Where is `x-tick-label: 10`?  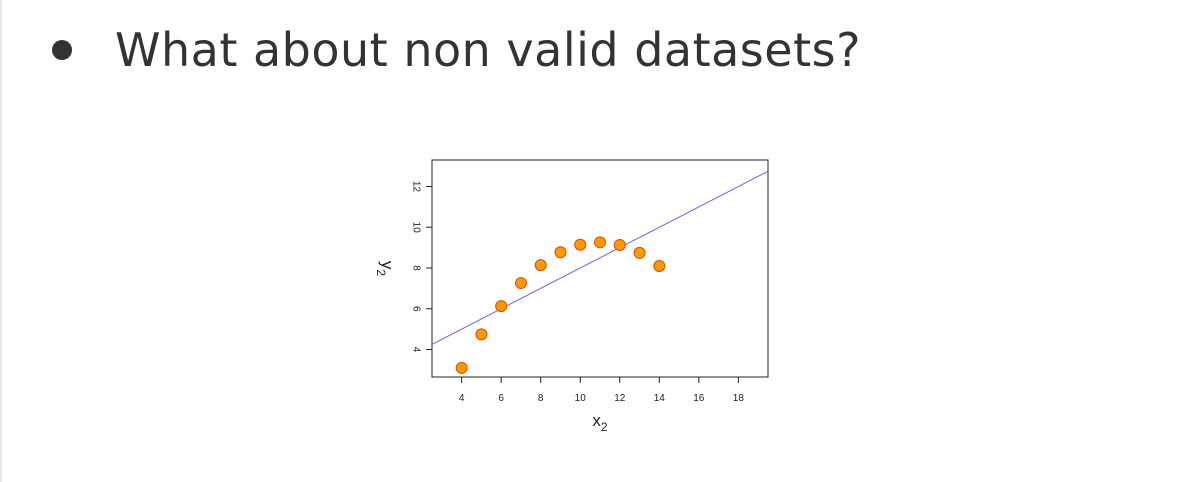
x-tick-label: 10 is located at coordinates (581, 398).